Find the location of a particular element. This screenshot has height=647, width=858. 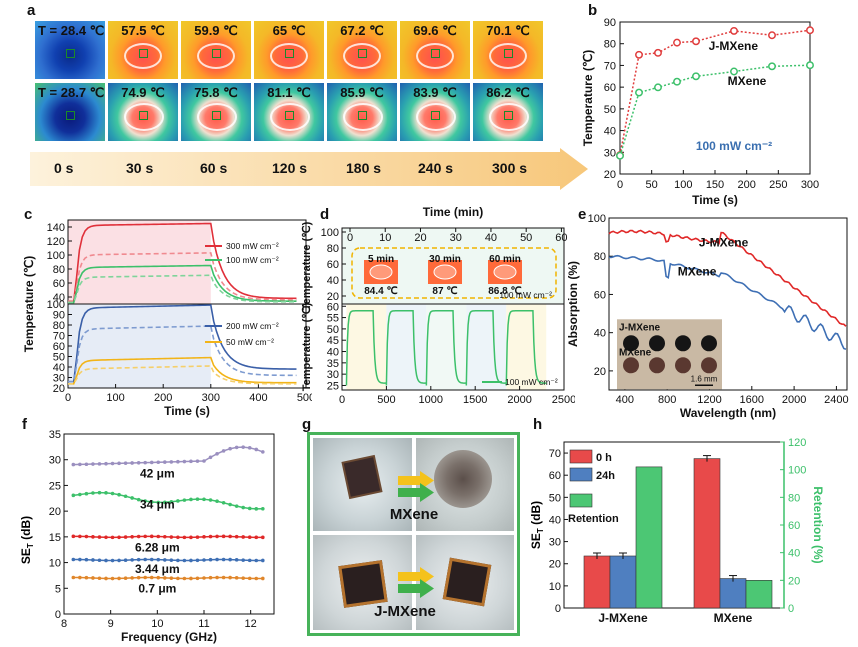

bar is located at coordinates (759, 594).